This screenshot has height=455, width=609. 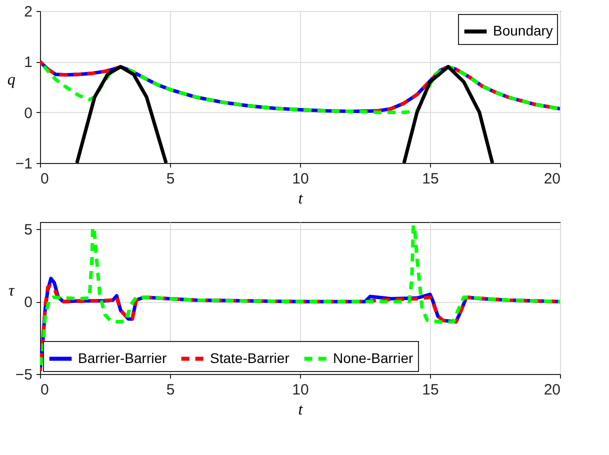 I want to click on y-tick-label: −1, so click(x=23, y=164).